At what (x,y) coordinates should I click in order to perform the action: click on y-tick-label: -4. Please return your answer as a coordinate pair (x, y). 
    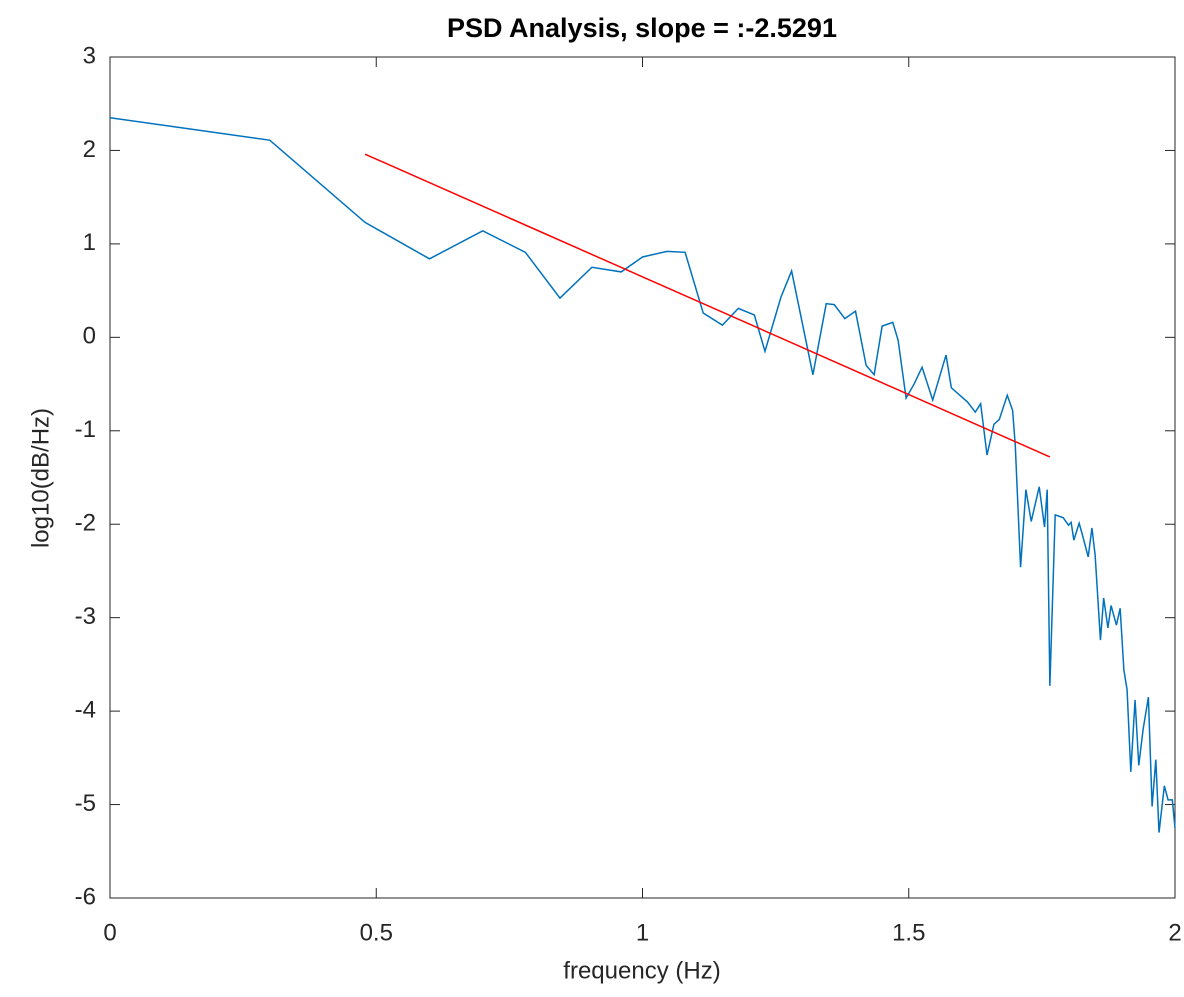
    Looking at the image, I should click on (85, 709).